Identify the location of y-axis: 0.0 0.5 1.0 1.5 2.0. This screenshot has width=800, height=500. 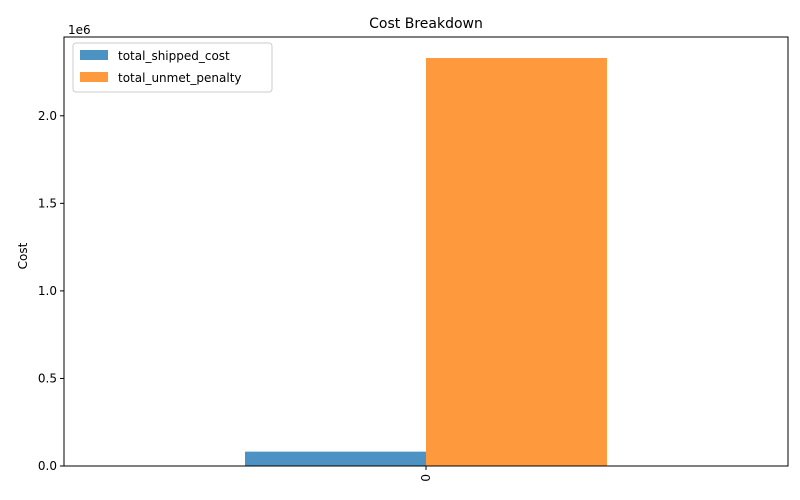
(51, 291).